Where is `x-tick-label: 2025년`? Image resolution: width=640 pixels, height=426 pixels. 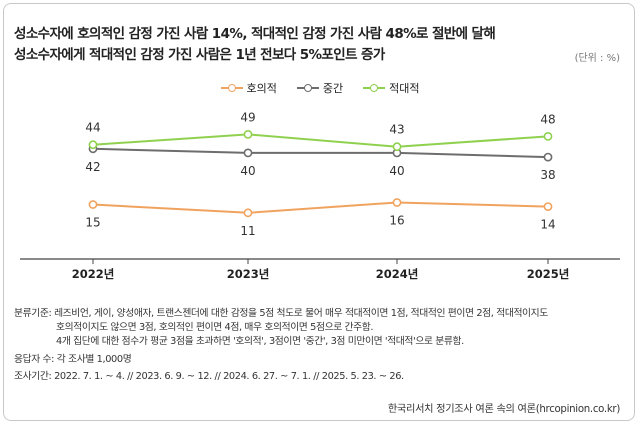 x-tick-label: 2025년 is located at coordinates (548, 274).